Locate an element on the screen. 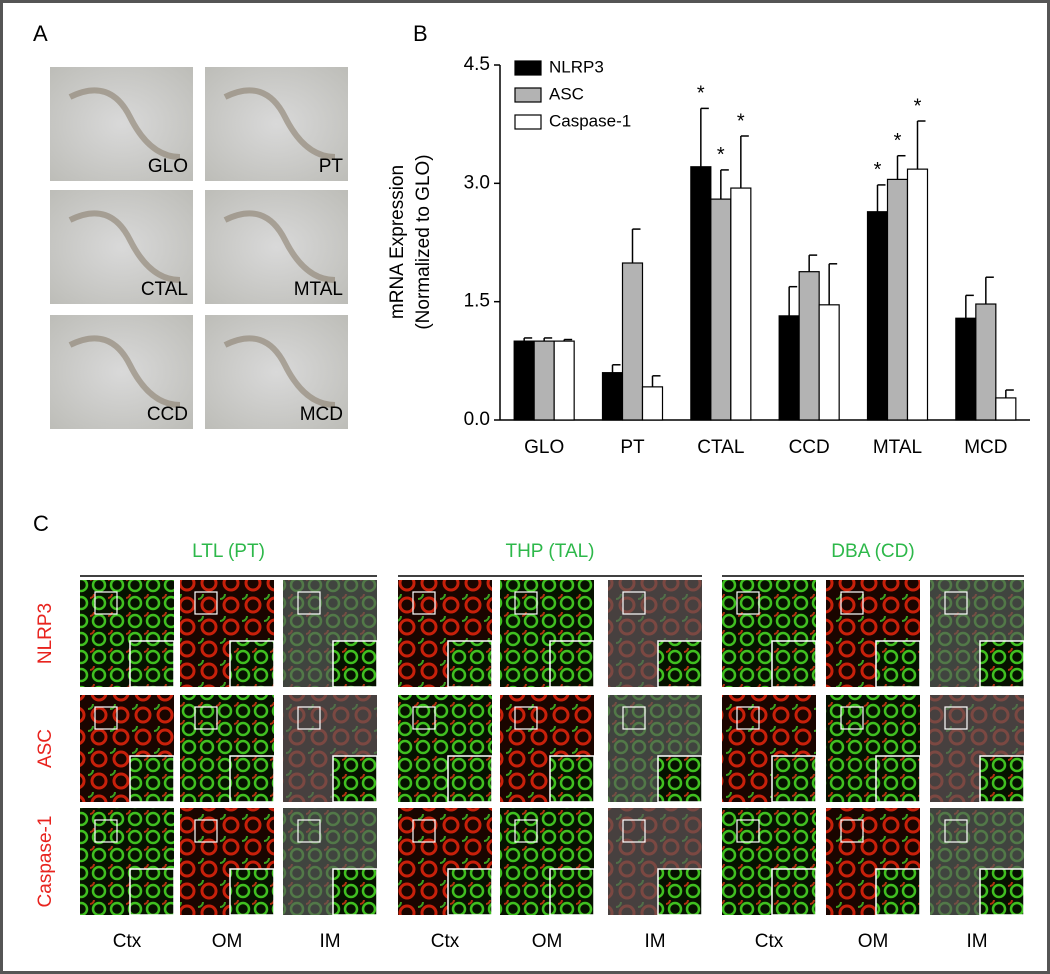 Image resolution: width=1050 pixels, height=974 pixels. panel-label: C is located at coordinates (41, 523).